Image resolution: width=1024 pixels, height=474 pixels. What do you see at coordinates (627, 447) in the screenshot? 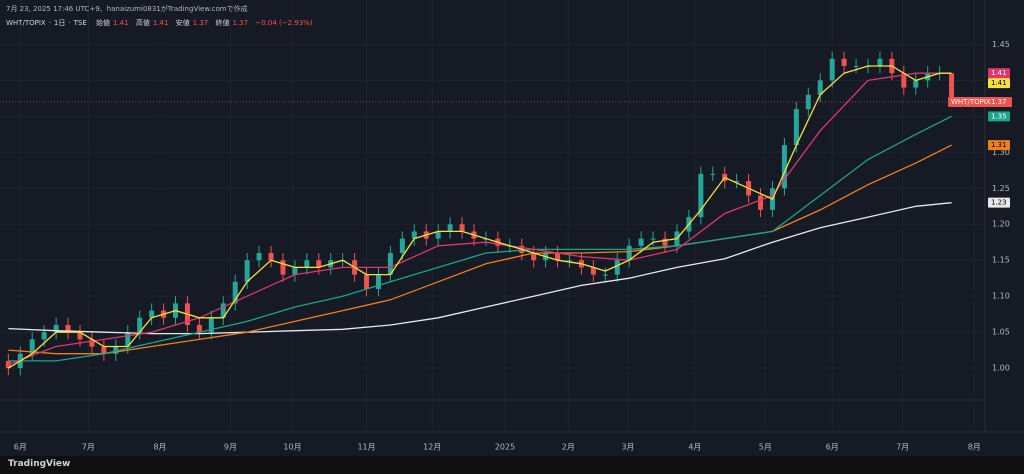
I see `x-tick-label: 3月` at bounding box center [627, 447].